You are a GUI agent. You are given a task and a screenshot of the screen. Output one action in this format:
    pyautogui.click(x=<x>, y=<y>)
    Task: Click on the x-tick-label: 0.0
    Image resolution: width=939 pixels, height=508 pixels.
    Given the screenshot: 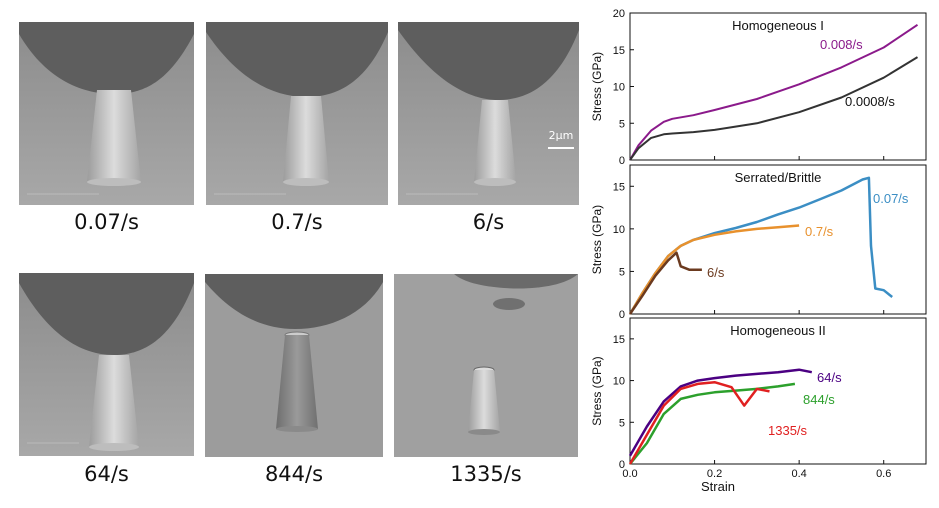 What is the action you would take?
    pyautogui.click(x=629, y=474)
    